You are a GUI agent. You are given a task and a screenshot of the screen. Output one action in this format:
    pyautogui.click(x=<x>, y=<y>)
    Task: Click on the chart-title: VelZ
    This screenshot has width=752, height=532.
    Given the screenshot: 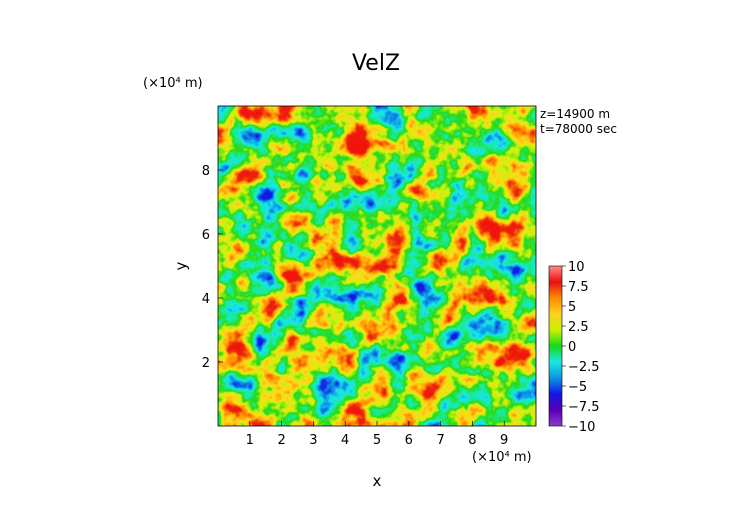 What is the action you would take?
    pyautogui.click(x=376, y=63)
    